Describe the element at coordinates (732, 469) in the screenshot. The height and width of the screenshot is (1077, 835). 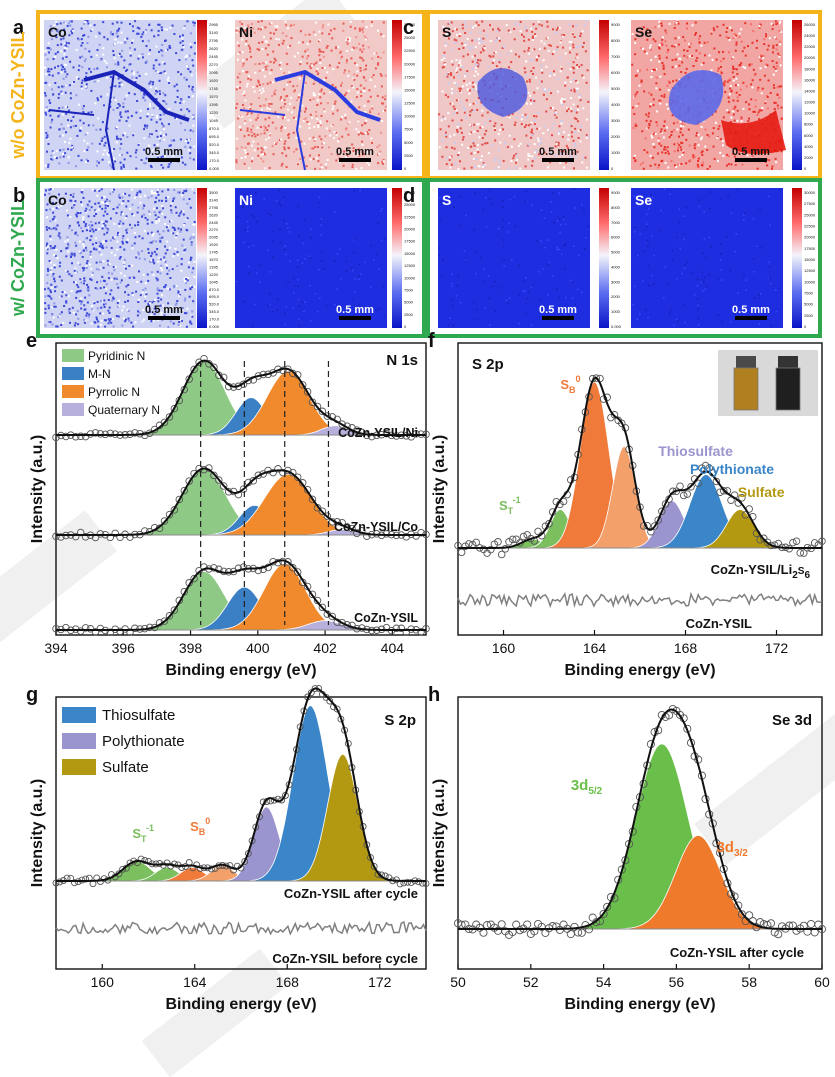
I see `polythionate-label: Polythionate` at that location.